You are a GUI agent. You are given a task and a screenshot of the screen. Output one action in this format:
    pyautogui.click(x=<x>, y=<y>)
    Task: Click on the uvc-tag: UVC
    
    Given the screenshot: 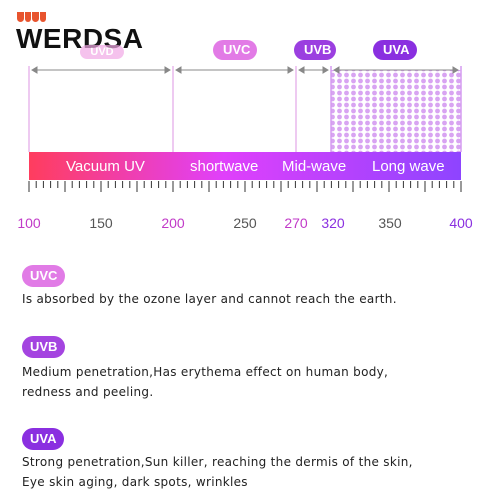 What is the action you would take?
    pyautogui.click(x=44, y=276)
    